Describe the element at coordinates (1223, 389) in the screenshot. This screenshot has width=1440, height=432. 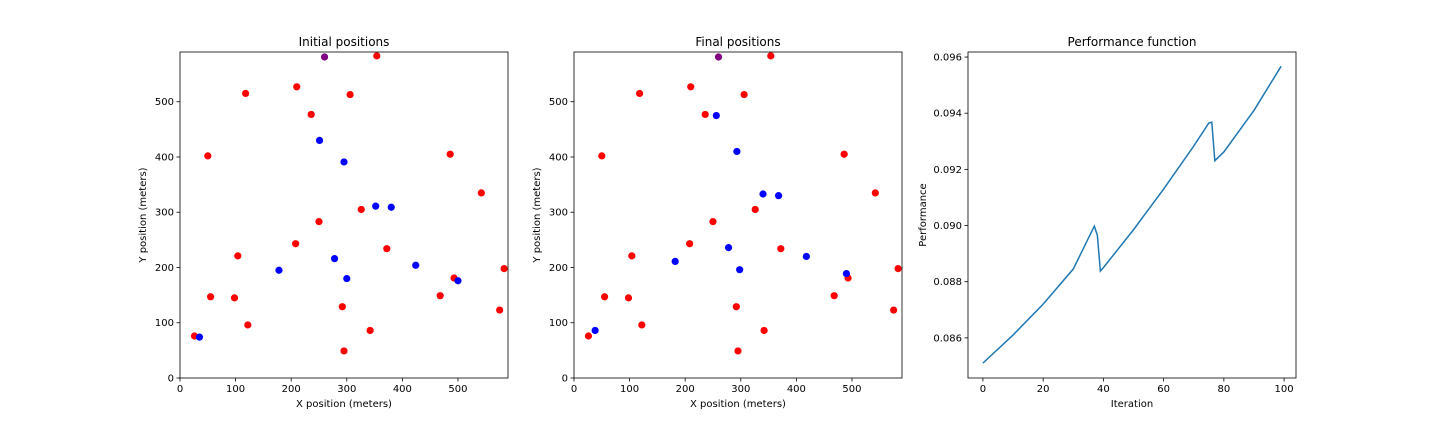
I see `x-tick-label: 80` at that location.